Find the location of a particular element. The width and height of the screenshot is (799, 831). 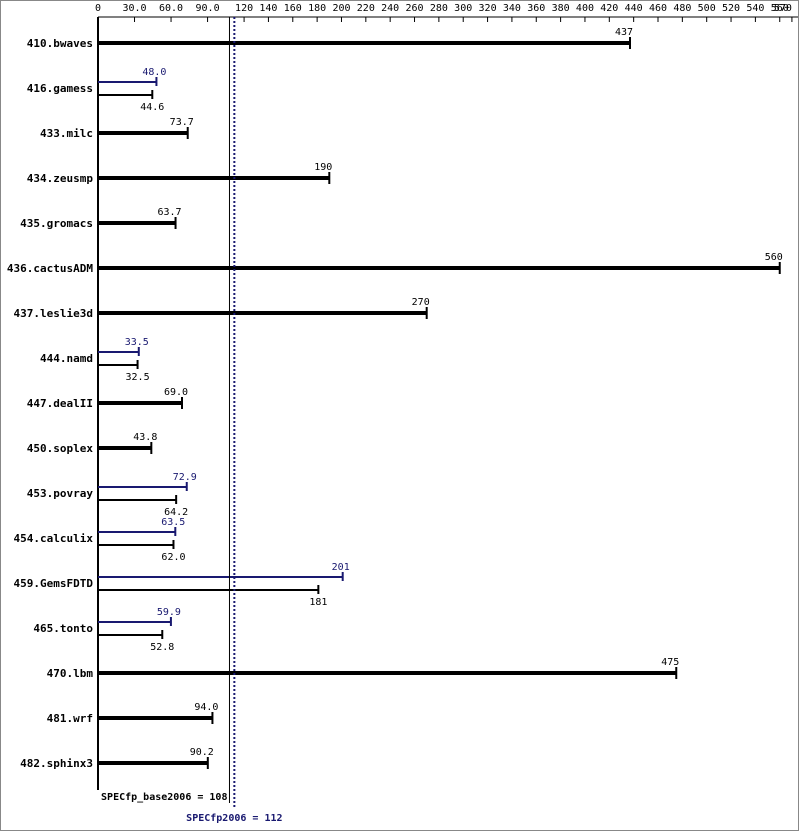

x-tick-label: 460 is located at coordinates (658, 8).